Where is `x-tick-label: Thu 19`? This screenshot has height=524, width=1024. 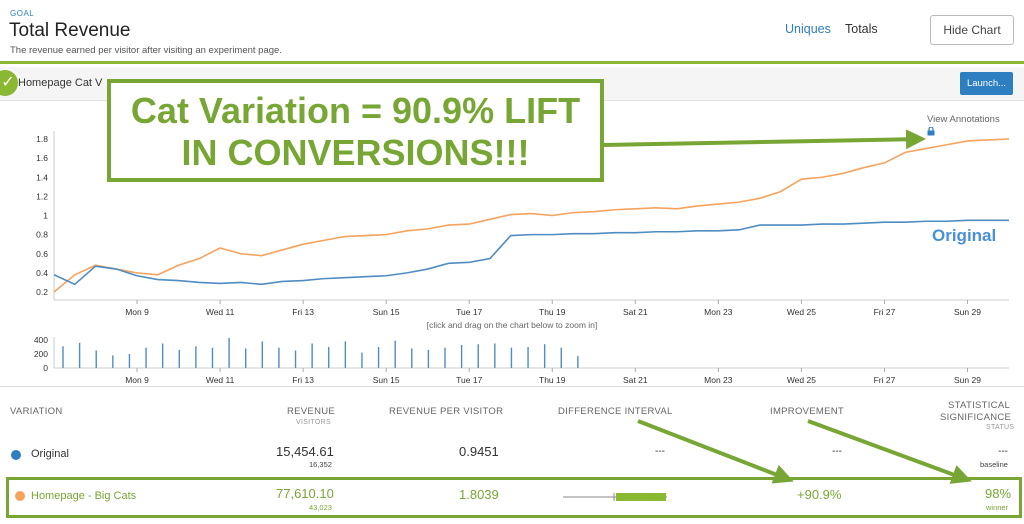 x-tick-label: Thu 19 is located at coordinates (552, 311).